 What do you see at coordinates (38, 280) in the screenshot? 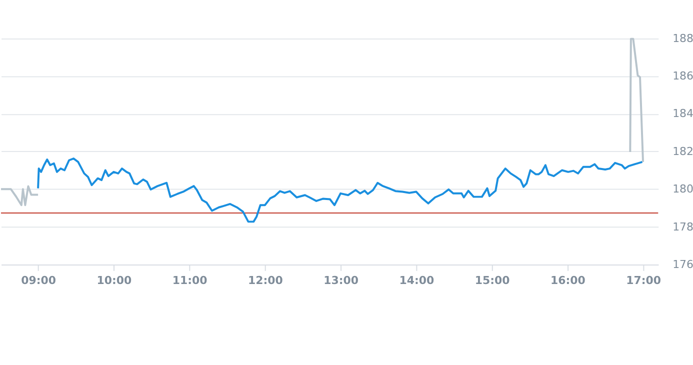
I see `x-tick-label: 09:00` at bounding box center [38, 280].